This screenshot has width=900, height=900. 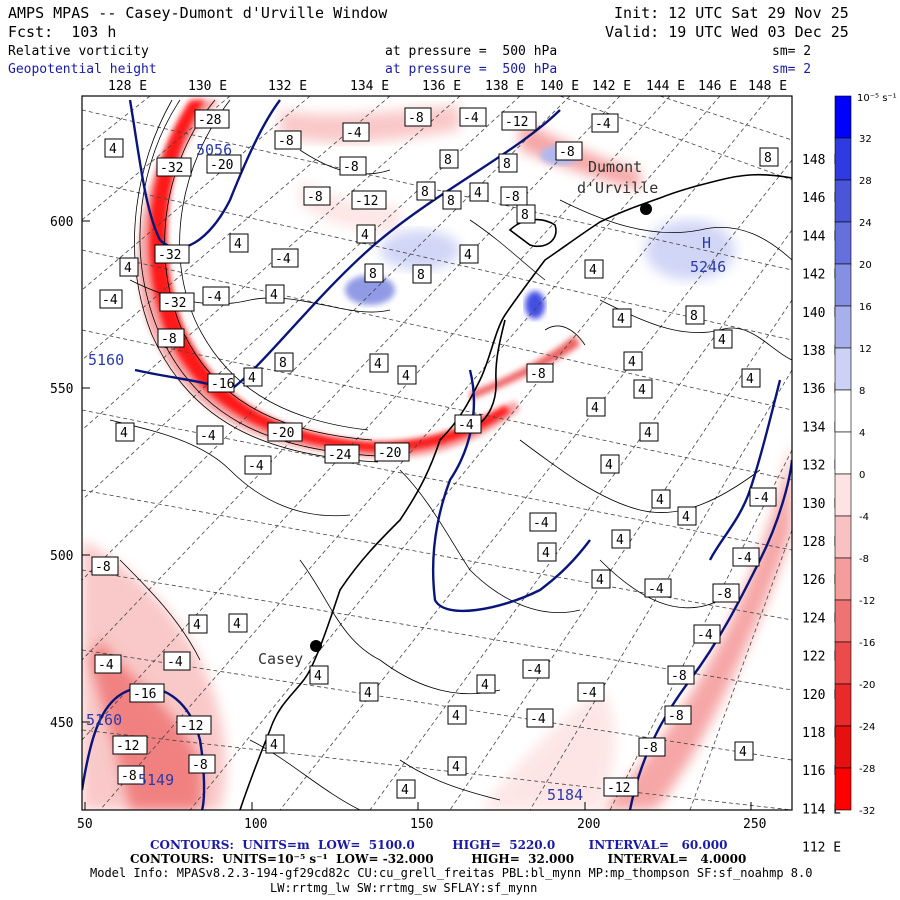 What do you see at coordinates (865, 265) in the screenshot?
I see `colorbar-label: 20` at bounding box center [865, 265].